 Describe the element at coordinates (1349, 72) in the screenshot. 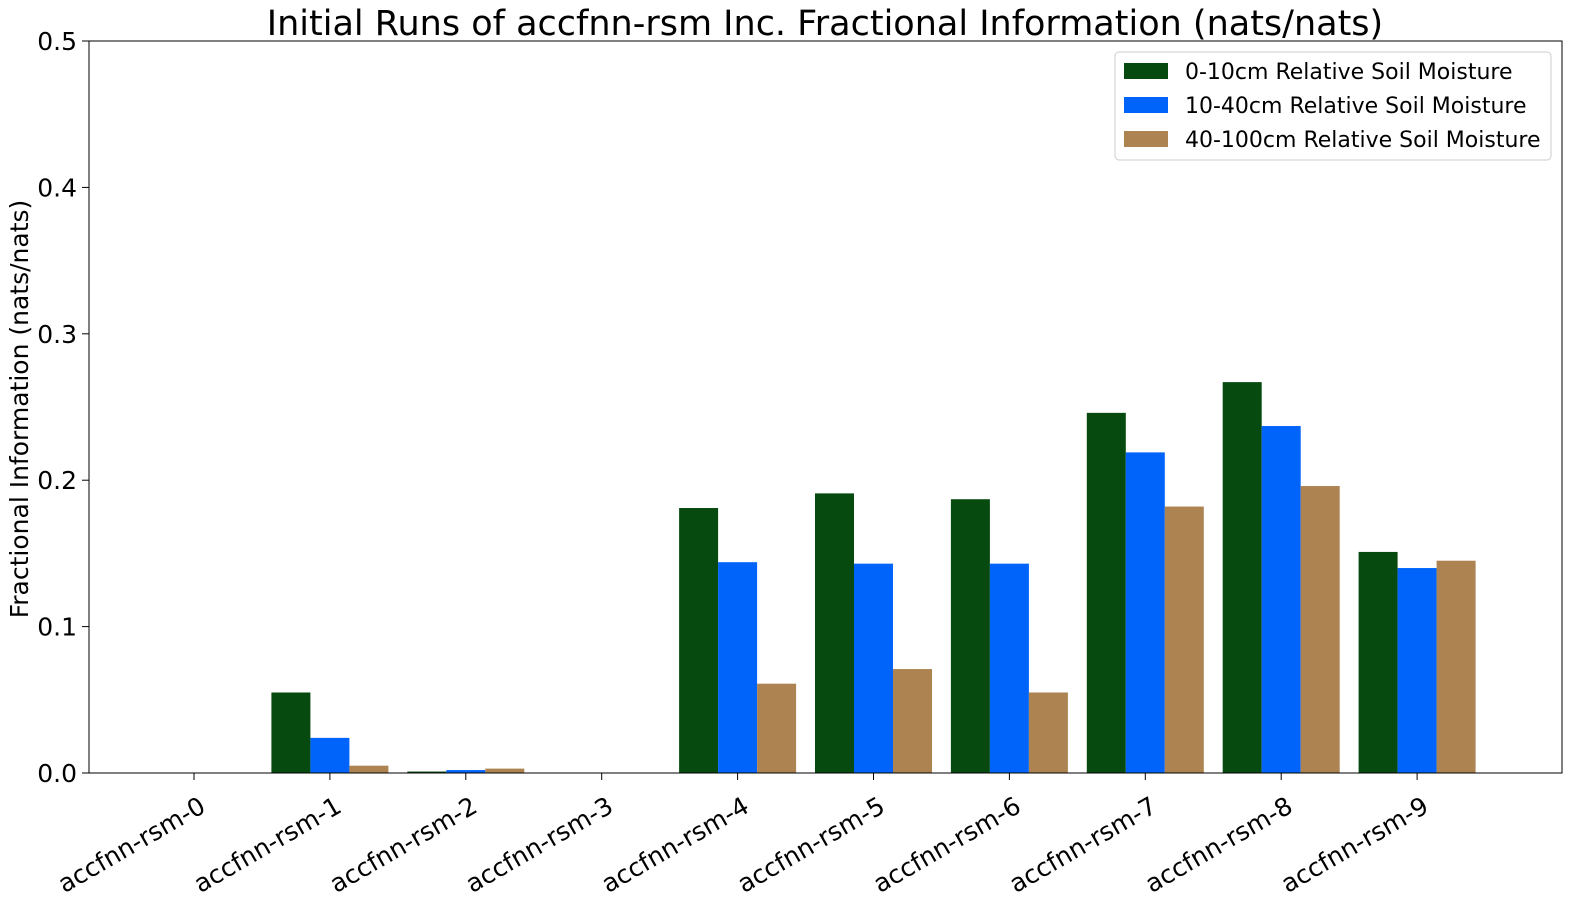

I see `legend-label-1: 0-10cm Relative Soil Moisture` at that location.